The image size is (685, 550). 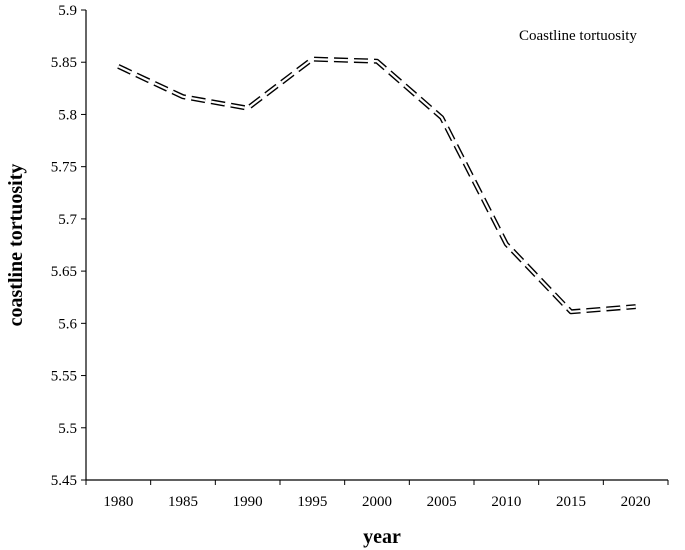 I want to click on legend: Coastline tortuosity, so click(x=544, y=36).